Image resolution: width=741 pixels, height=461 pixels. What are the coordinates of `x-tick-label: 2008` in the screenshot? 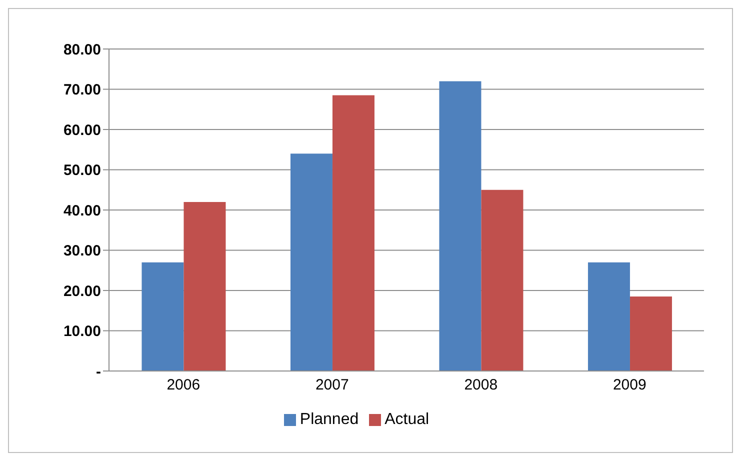 It's located at (481, 385).